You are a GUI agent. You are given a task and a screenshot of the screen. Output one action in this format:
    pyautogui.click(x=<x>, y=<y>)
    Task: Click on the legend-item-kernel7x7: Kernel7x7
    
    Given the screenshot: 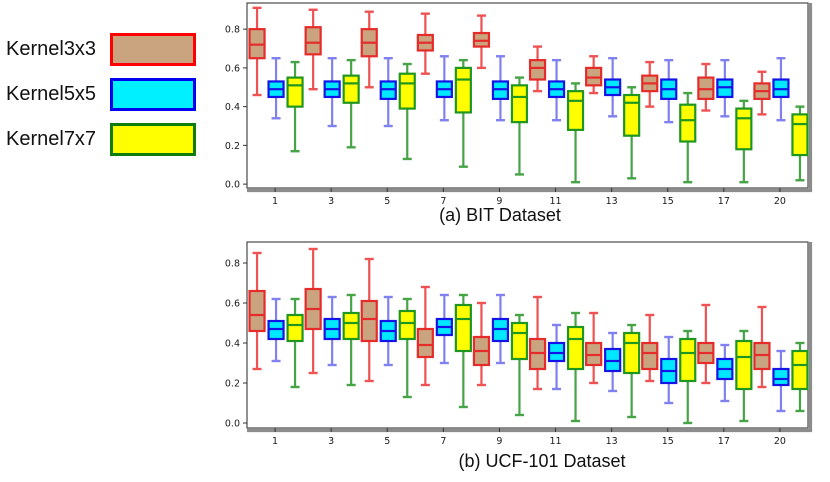 What is the action you would take?
    pyautogui.click(x=101, y=139)
    